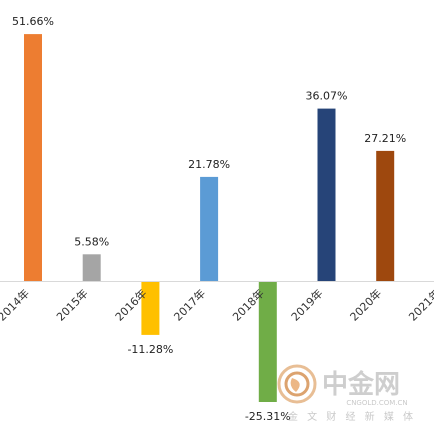  What do you see at coordinates (209, 228) in the screenshot?
I see `bar-2017年` at bounding box center [209, 228].